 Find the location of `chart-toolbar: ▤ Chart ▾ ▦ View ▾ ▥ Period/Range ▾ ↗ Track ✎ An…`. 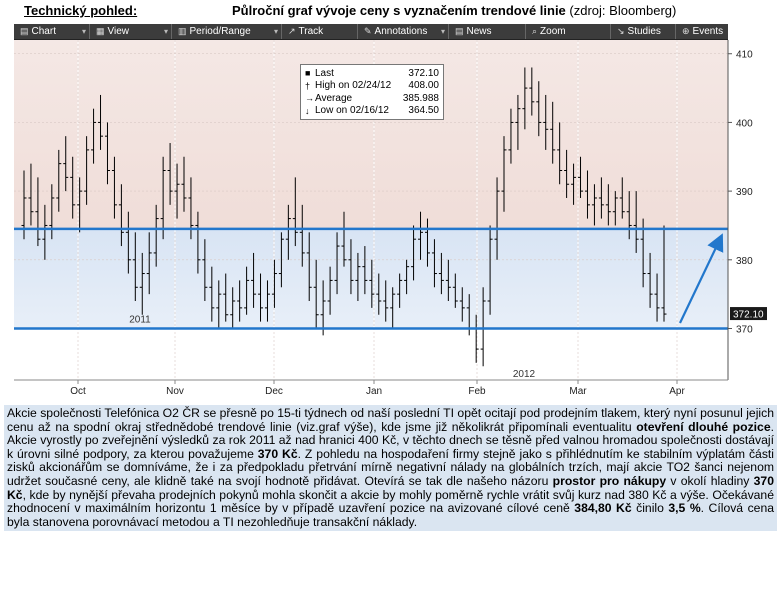

chart-toolbar: ▤ Chart ▾ ▦ View ▾ ▥ Period/Range ▾ ↗ Track ✎ An… is located at coordinates (371, 32).